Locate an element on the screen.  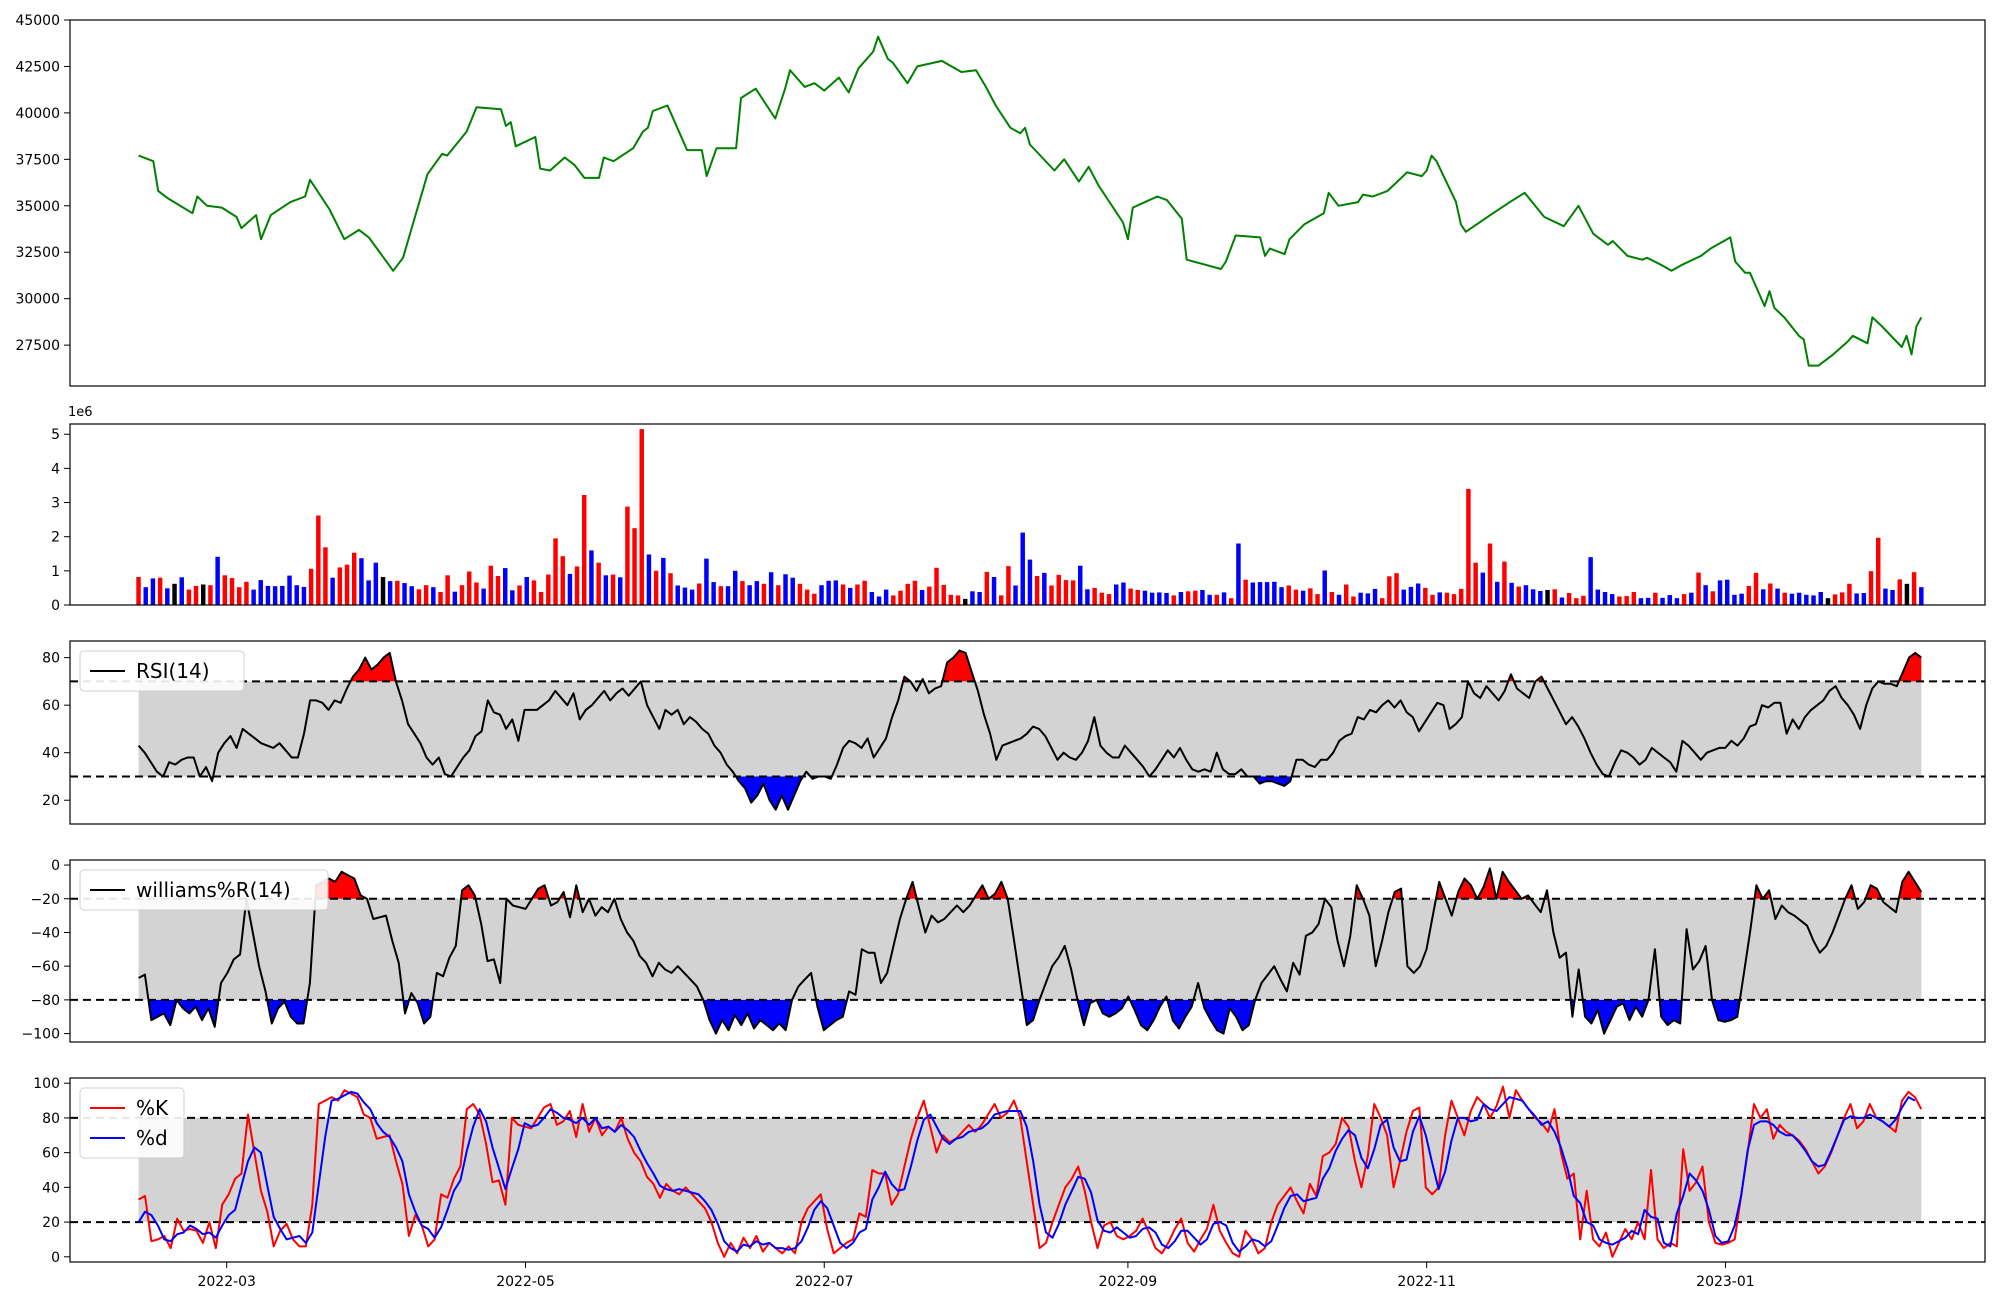
x-tick-label: 2022-11 is located at coordinates (1426, 1282).